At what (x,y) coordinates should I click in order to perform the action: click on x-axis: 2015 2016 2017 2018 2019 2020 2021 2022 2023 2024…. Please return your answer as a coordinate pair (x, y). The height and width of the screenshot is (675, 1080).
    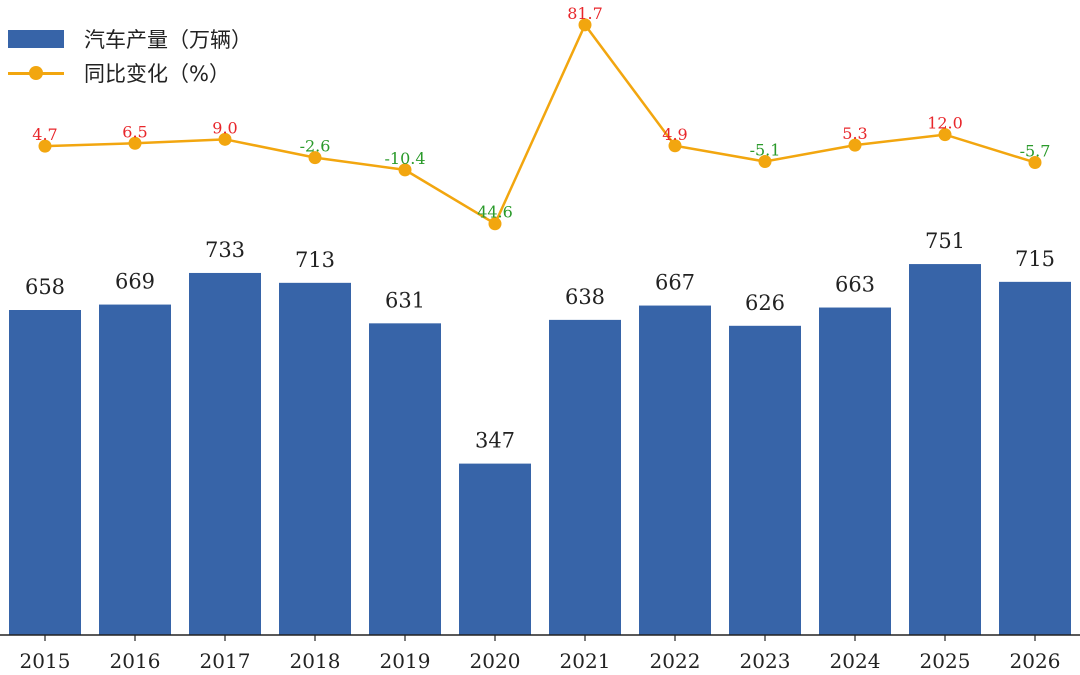
    Looking at the image, I should click on (540, 653).